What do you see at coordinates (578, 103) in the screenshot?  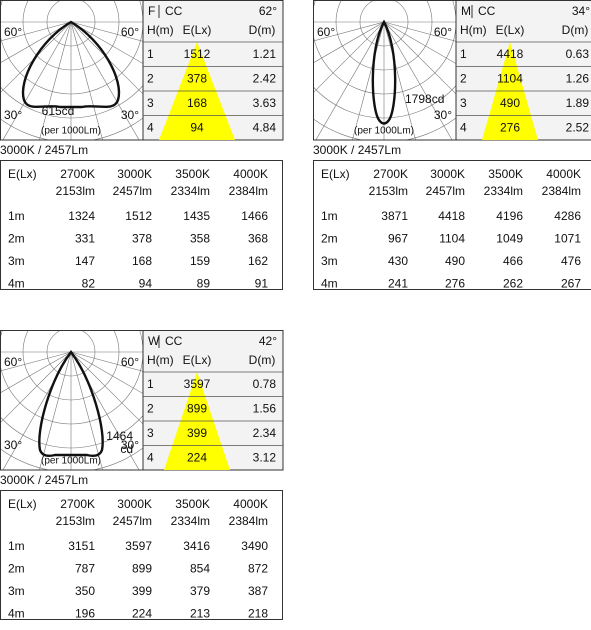 I see `table-cell: 1.89` at bounding box center [578, 103].